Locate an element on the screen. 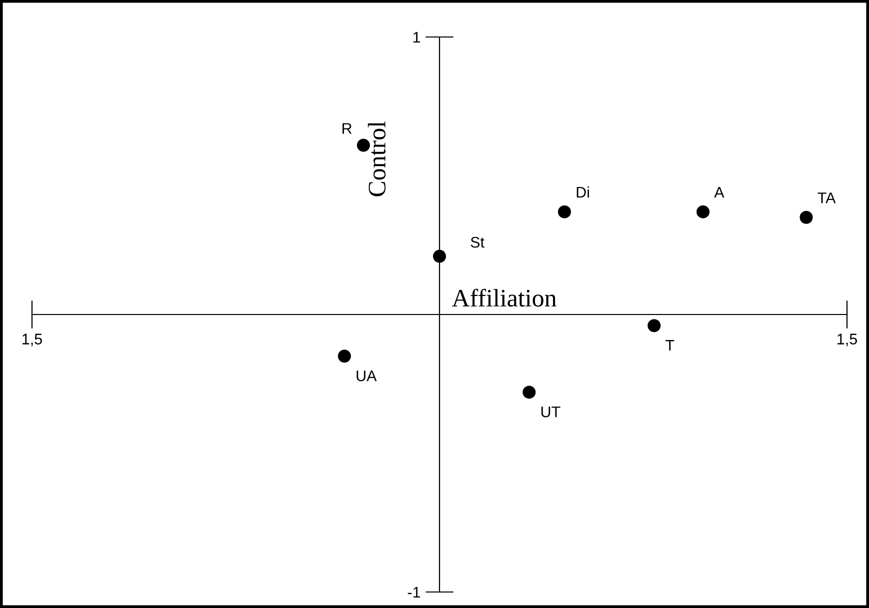 The image size is (869, 608). annotation: T is located at coordinates (670, 345).